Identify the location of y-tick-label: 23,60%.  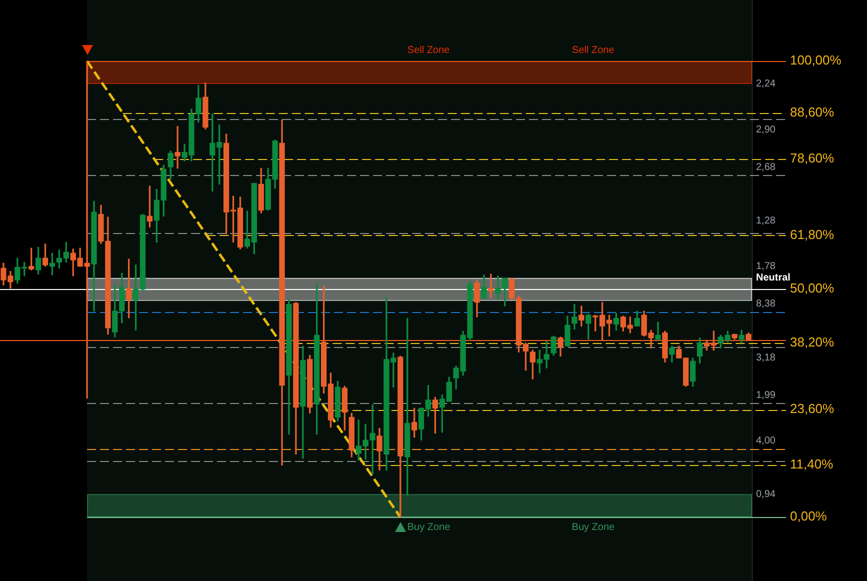
(812, 408).